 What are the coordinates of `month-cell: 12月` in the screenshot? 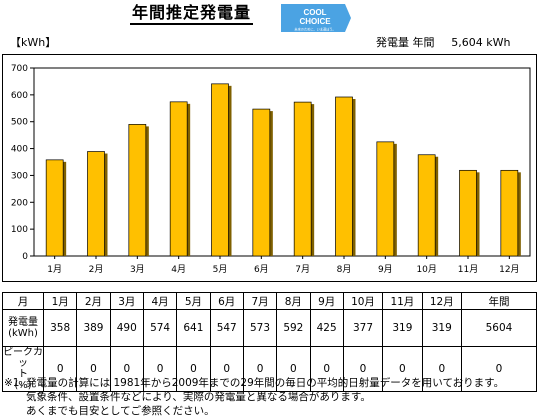 It's located at (442, 301).